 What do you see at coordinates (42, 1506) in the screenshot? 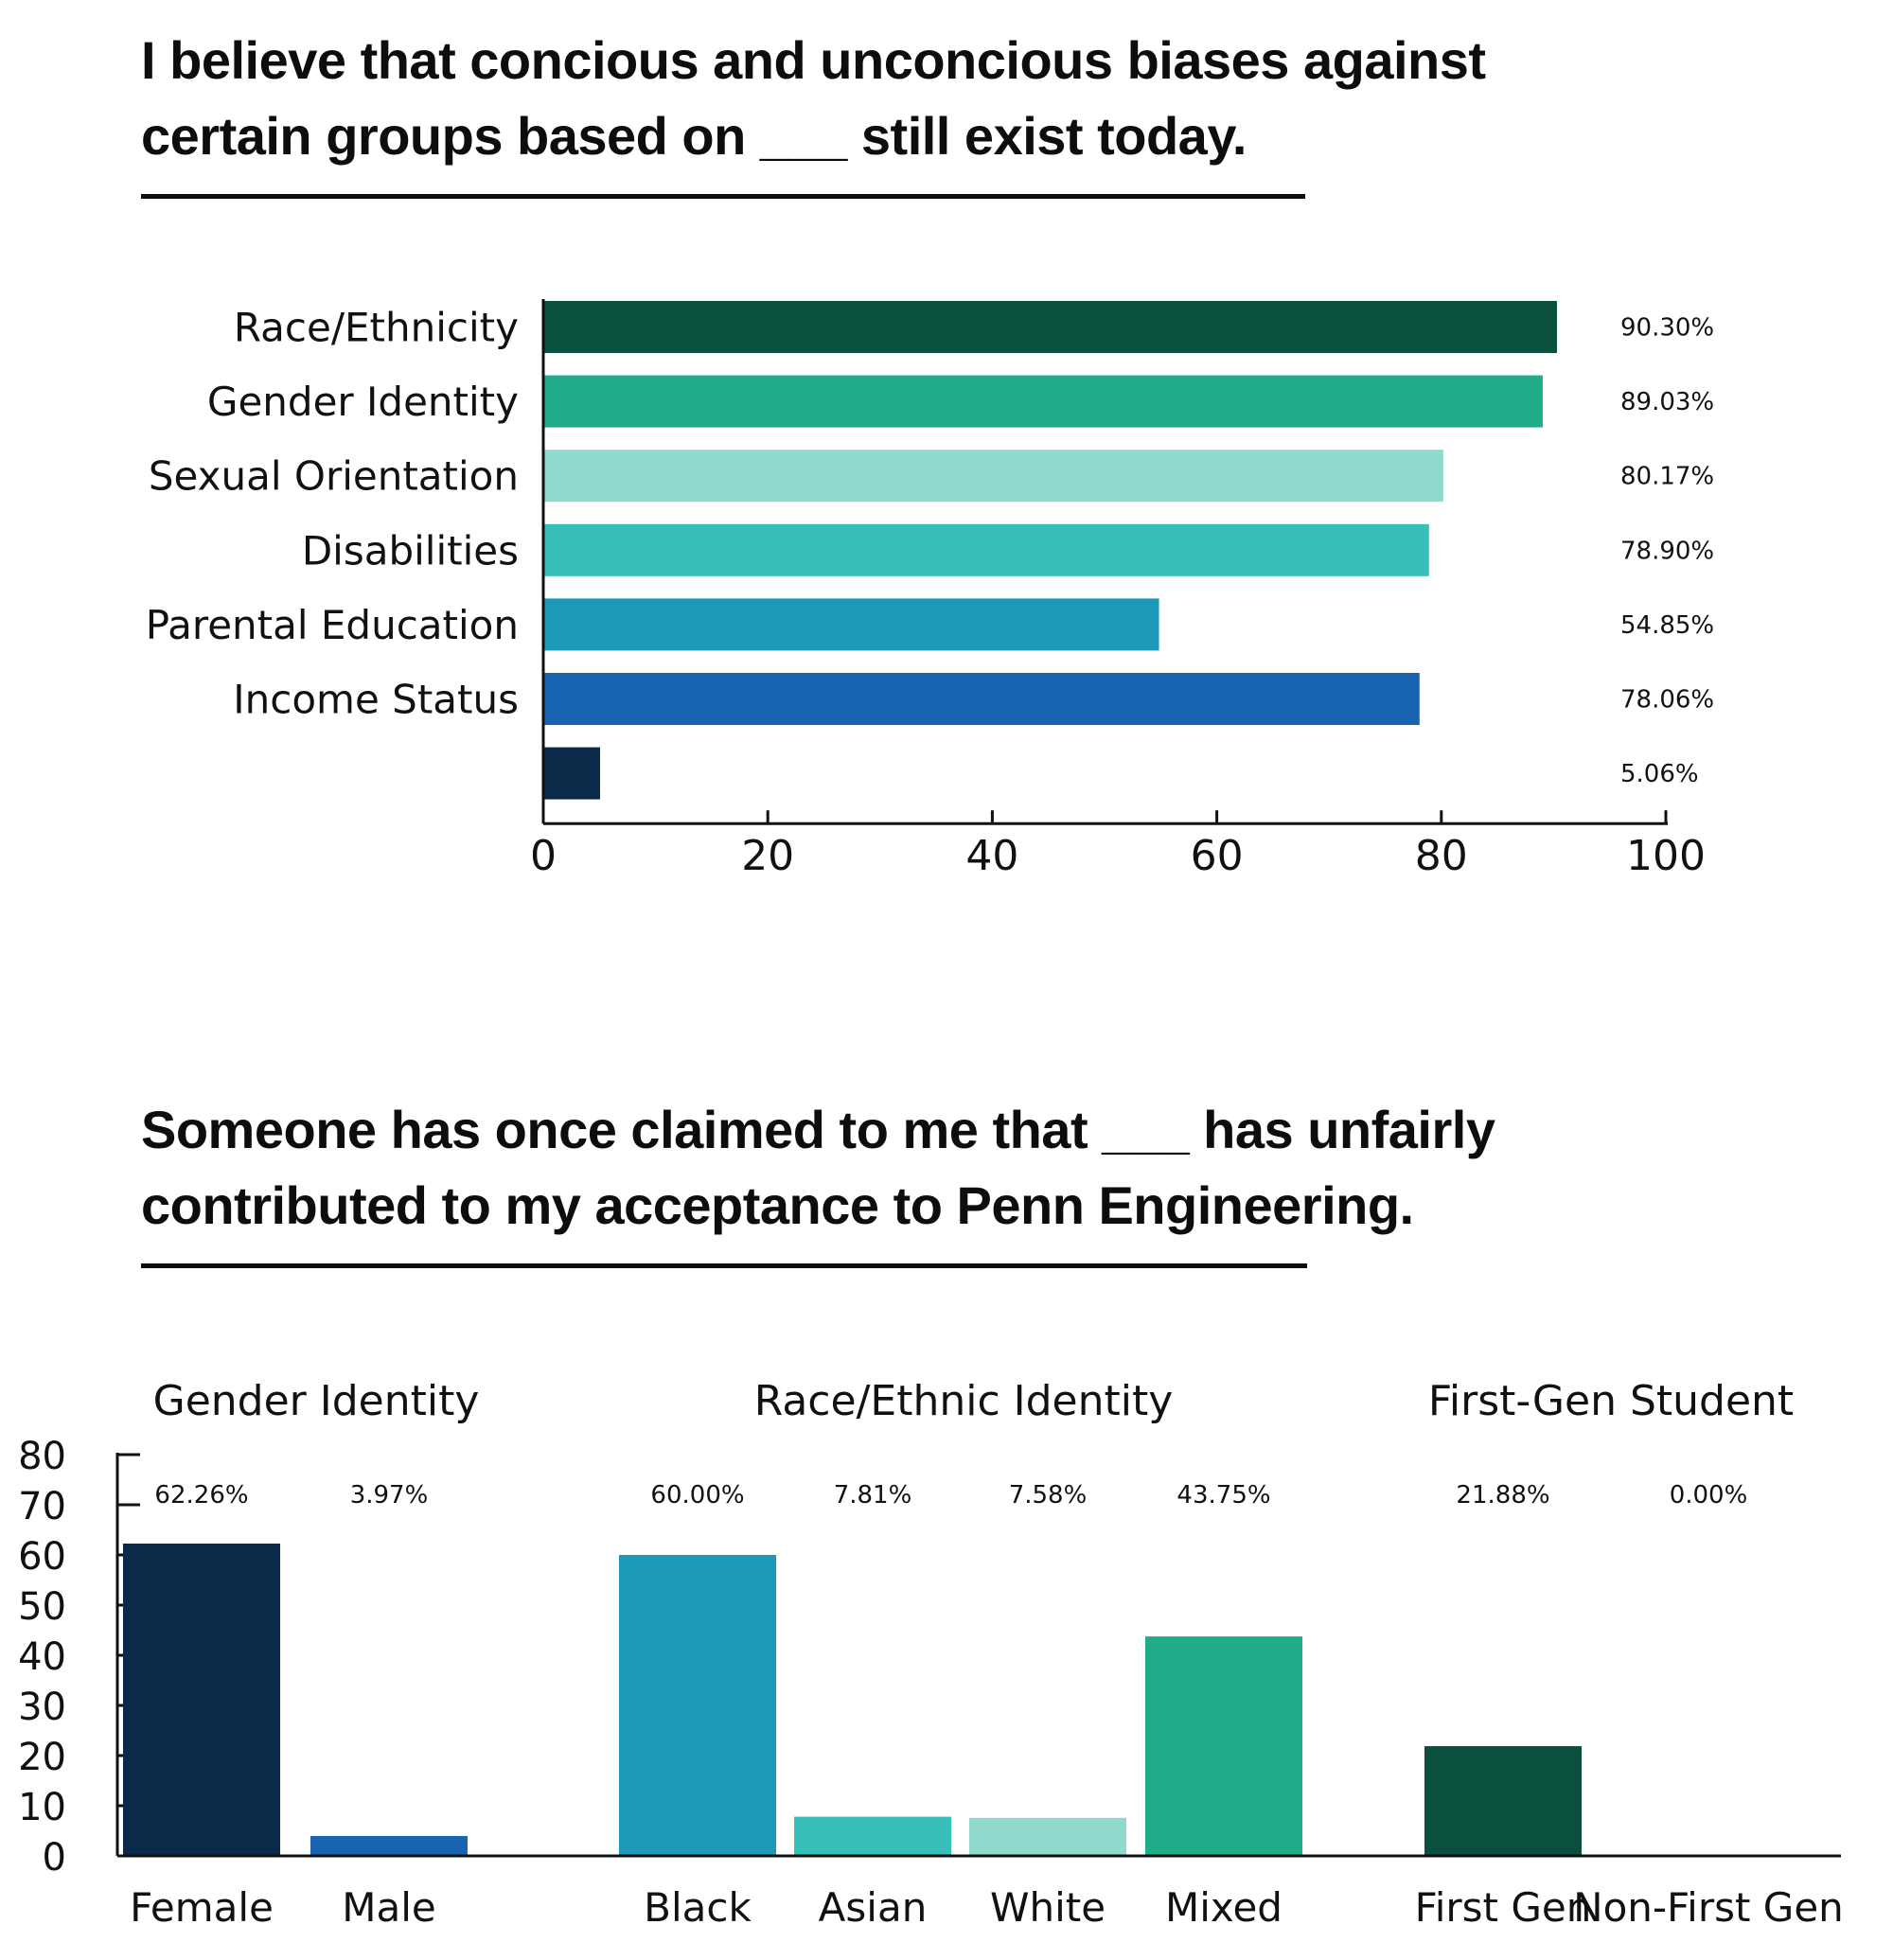
I see `y-tick-label: 70` at bounding box center [42, 1506].